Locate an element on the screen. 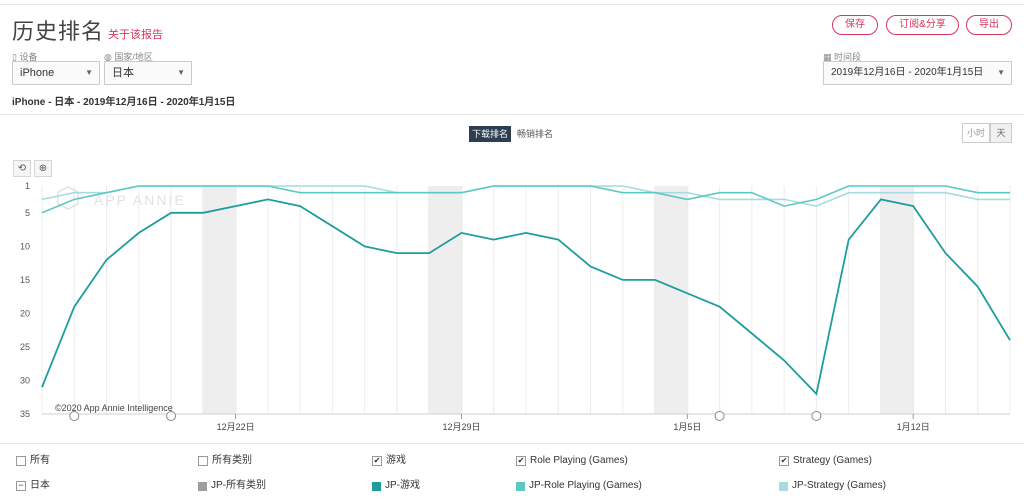 Image resolution: width=1024 pixels, height=503 pixels. legend-category-label: 游戏 is located at coordinates (396, 460).